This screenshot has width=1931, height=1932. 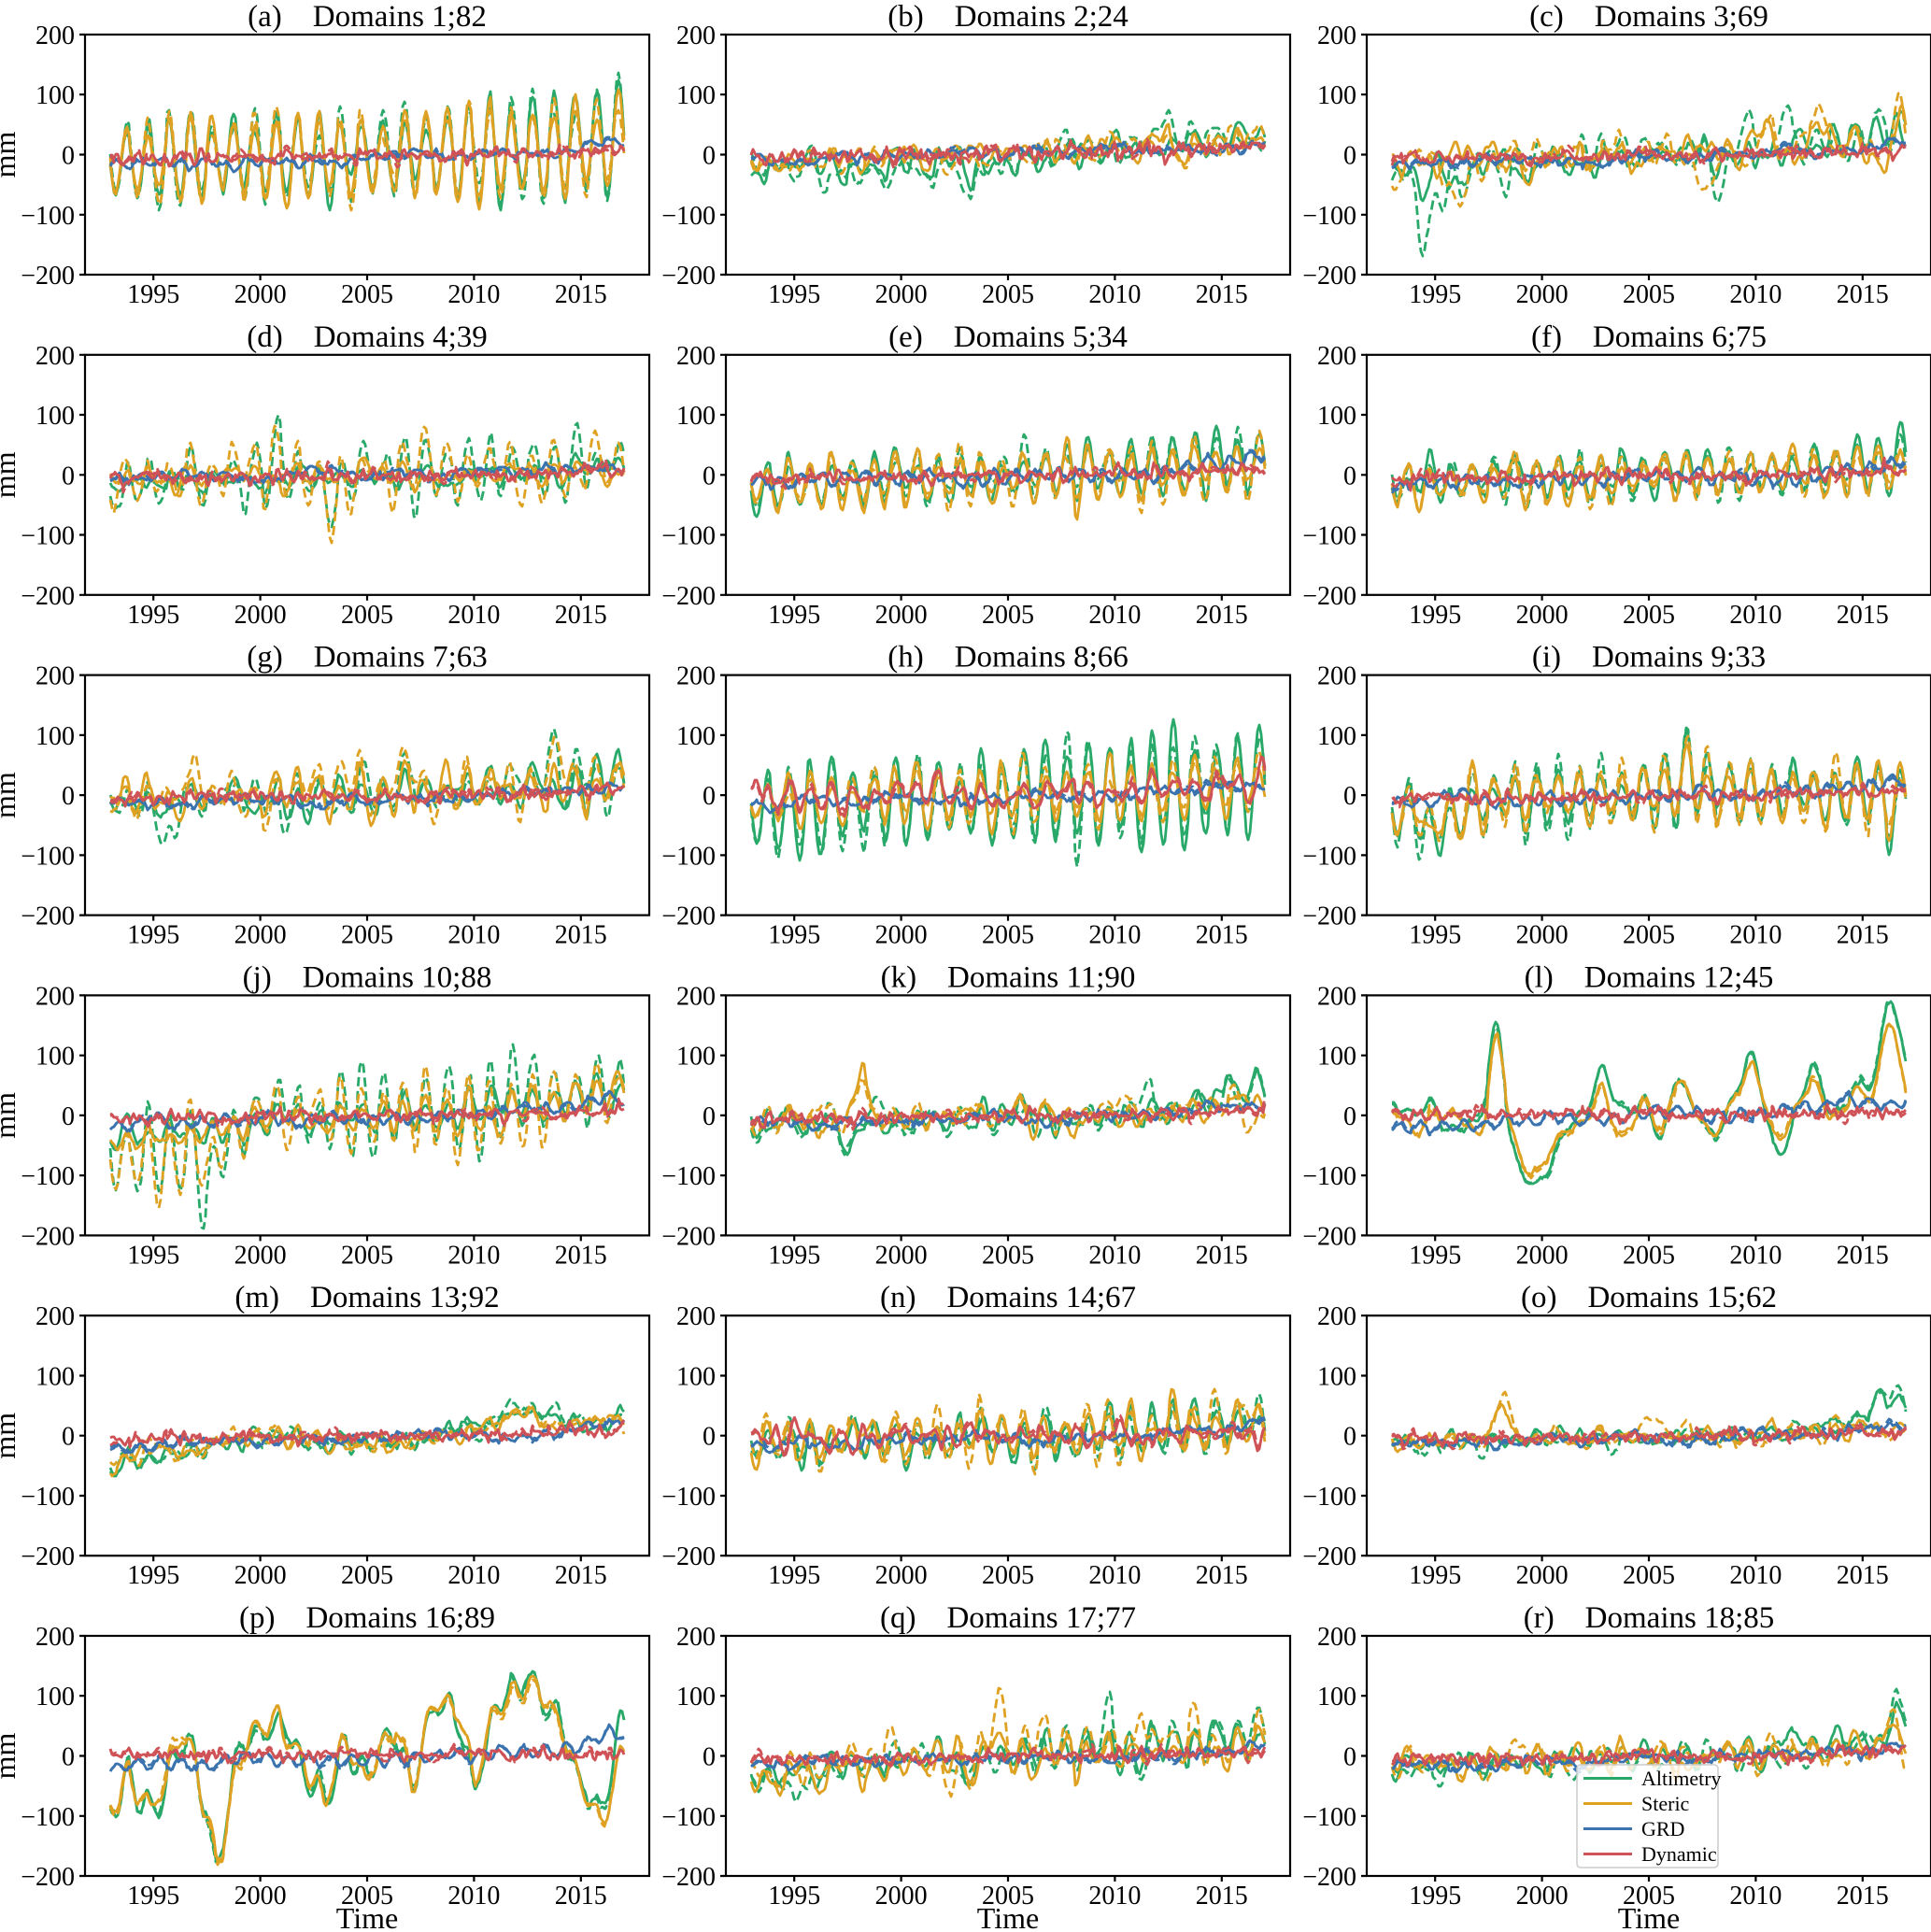 What do you see at coordinates (1649, 17) in the screenshot?
I see `svg-text: (c) Domains 3;69` at bounding box center [1649, 17].